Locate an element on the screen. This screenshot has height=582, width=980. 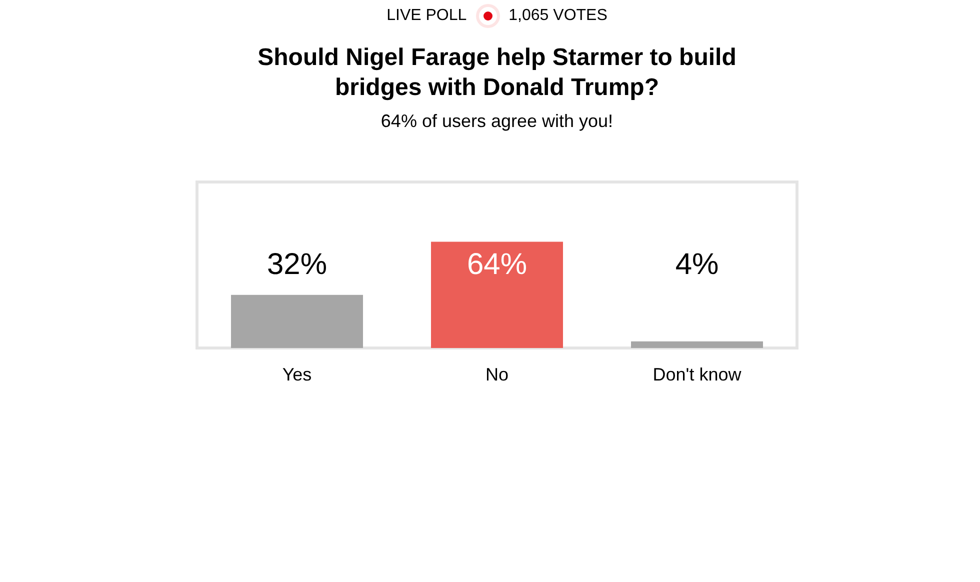
data-label: 4% is located at coordinates (697, 264).